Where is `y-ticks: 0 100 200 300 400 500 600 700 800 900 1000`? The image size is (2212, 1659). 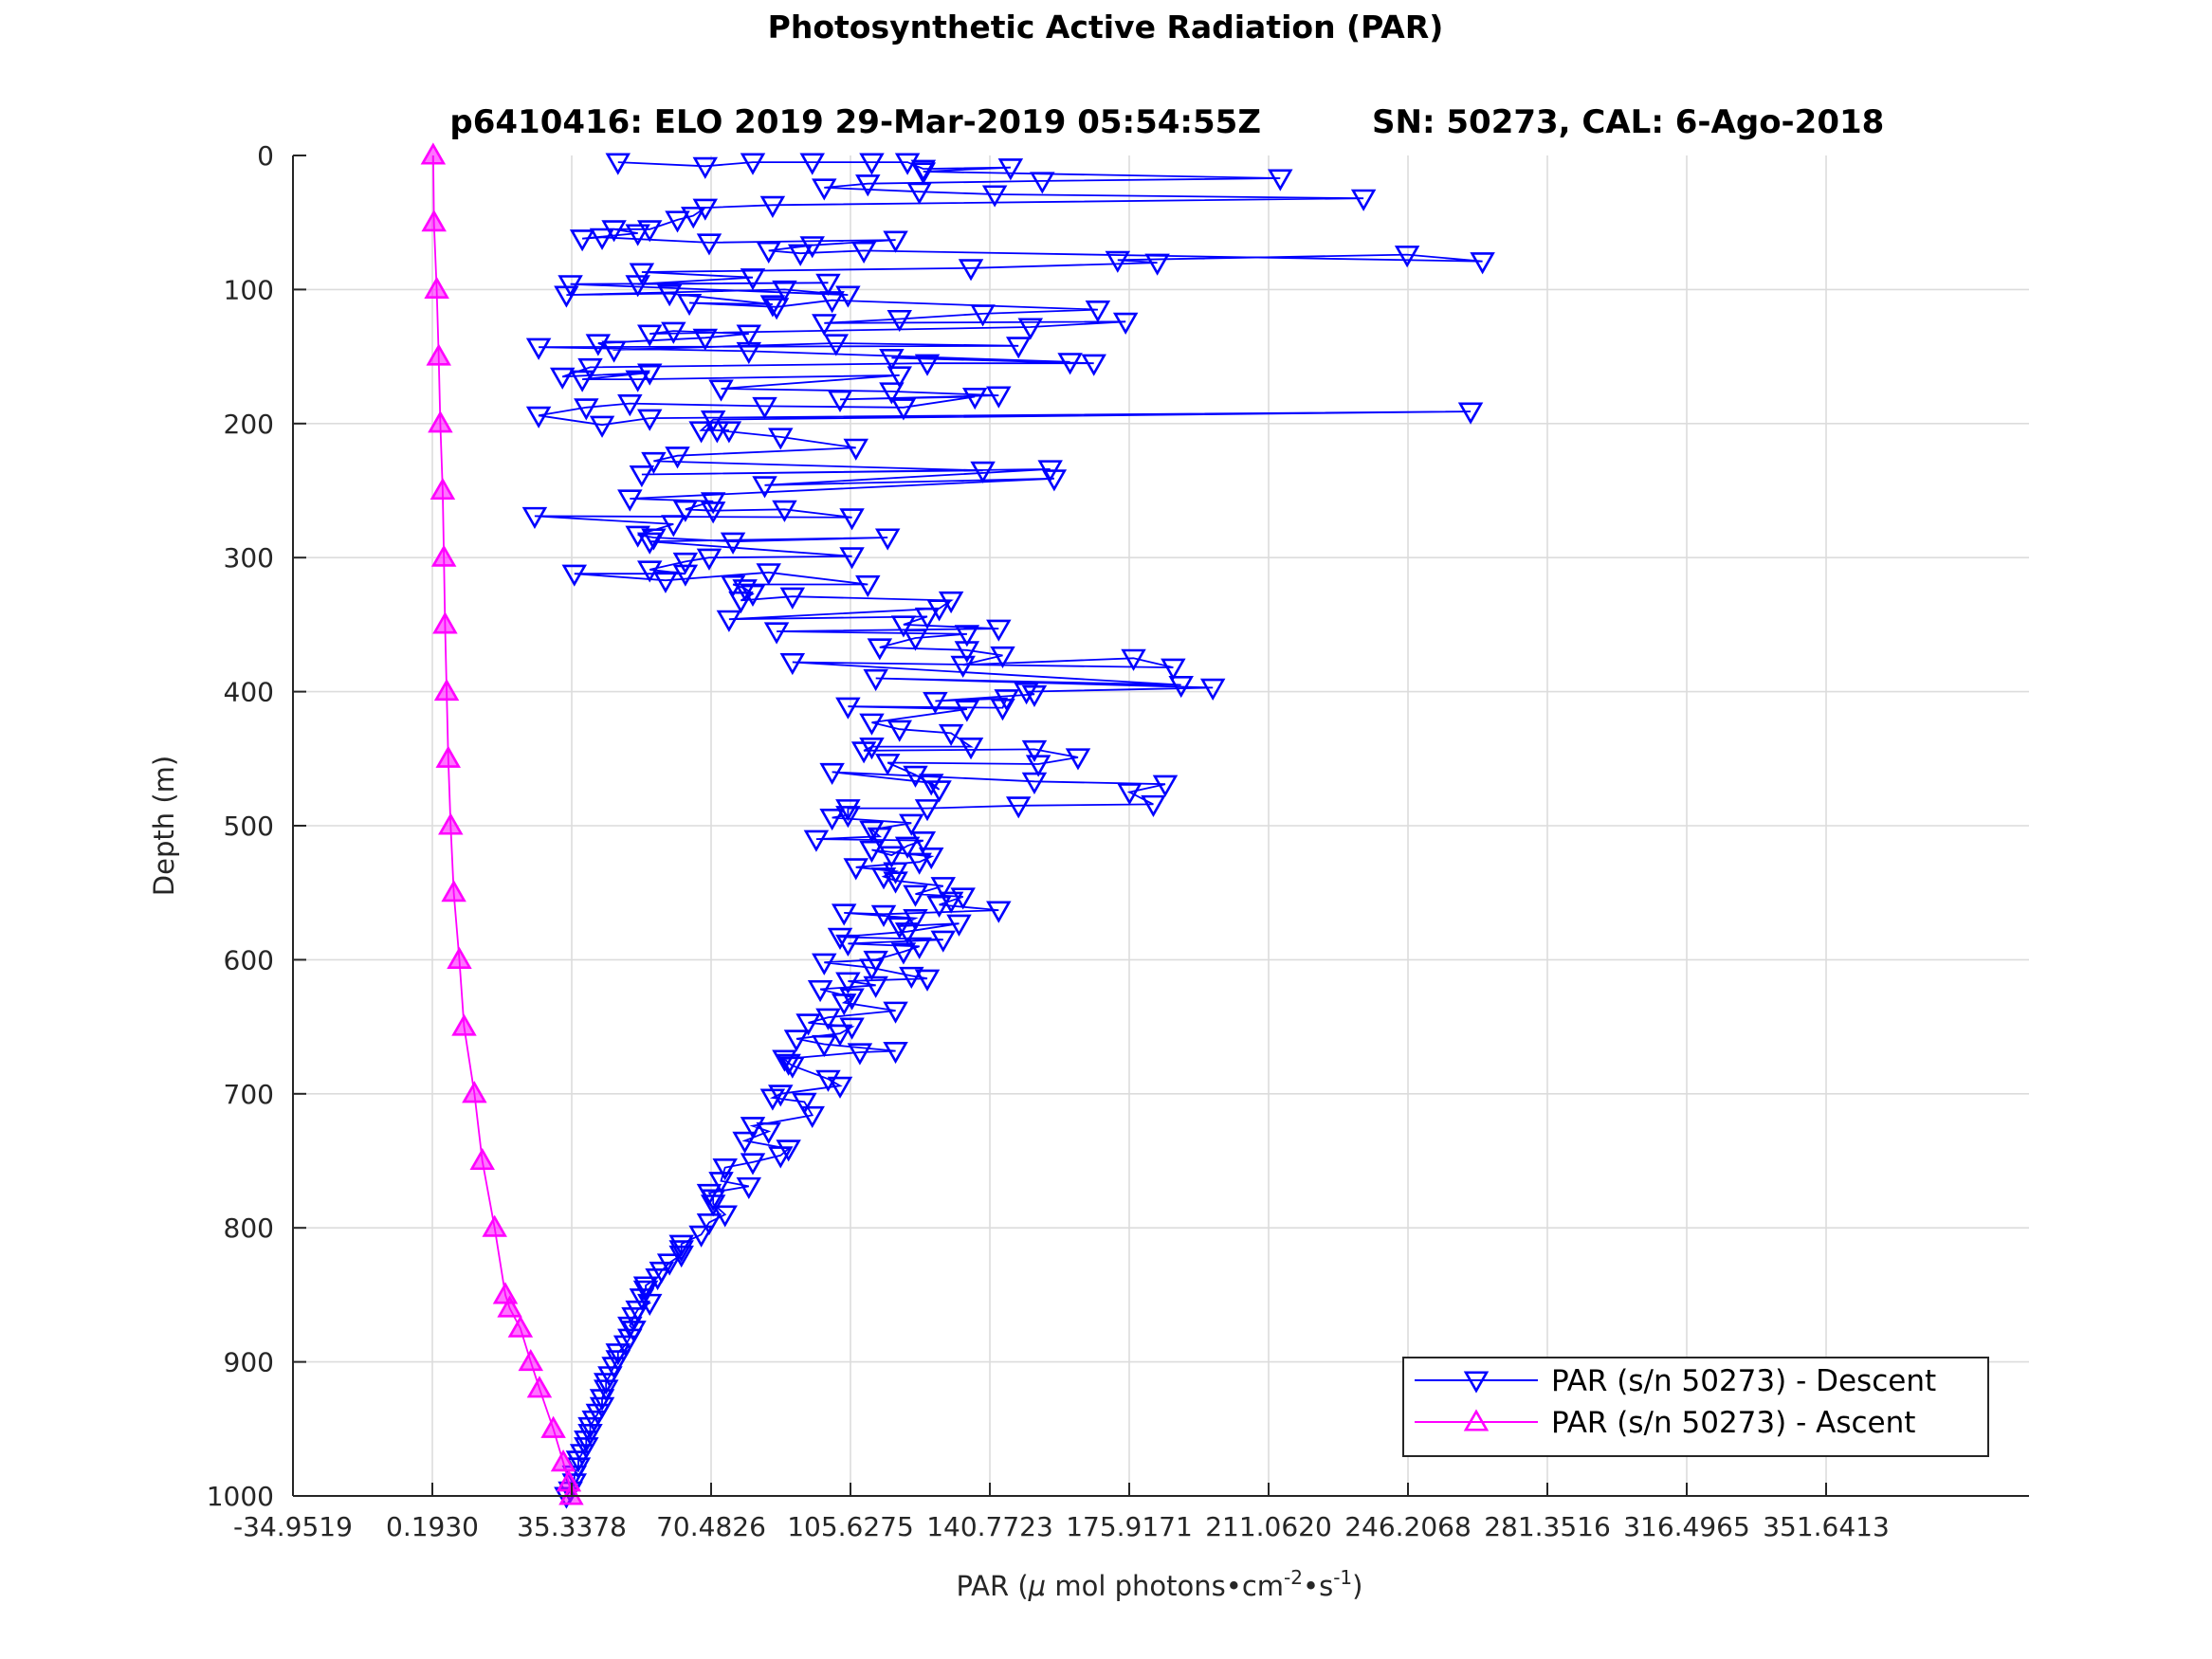 y-ticks: 0 100 200 300 400 500 600 700 800 900 1000 is located at coordinates (256, 826).